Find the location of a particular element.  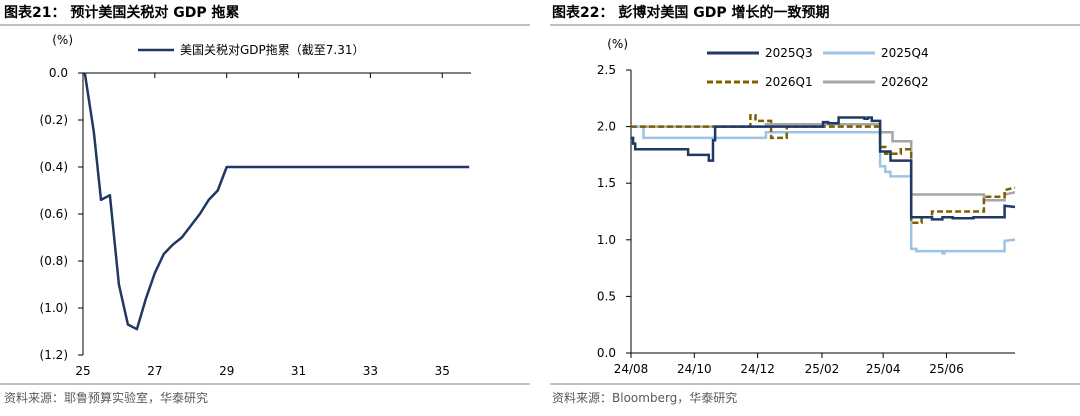

right-series-line-2025Q3 is located at coordinates (823, 168).